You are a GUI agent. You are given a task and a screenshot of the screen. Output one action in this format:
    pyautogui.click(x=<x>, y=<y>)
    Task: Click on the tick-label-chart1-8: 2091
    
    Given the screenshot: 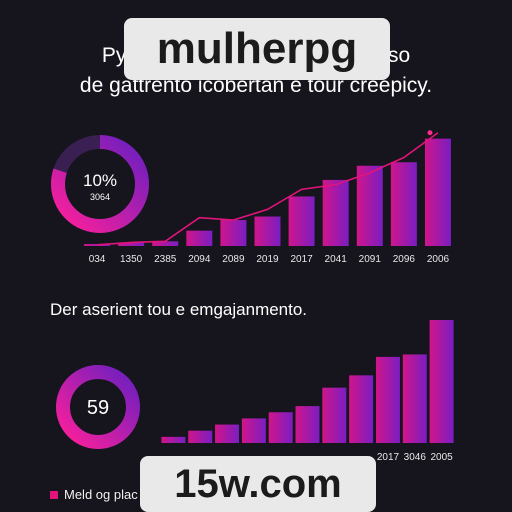 What is the action you would take?
    pyautogui.click(x=370, y=259)
    